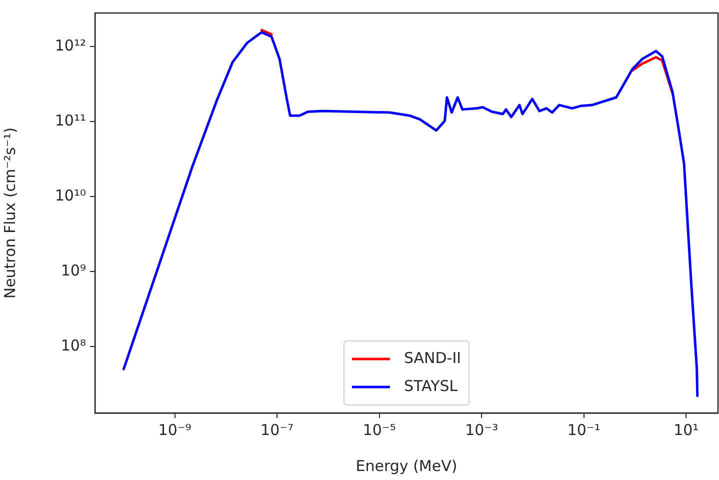 The width and height of the screenshot is (719, 480). Describe the element at coordinates (433, 357) in the screenshot. I see `legend-label: SAND-II` at that location.